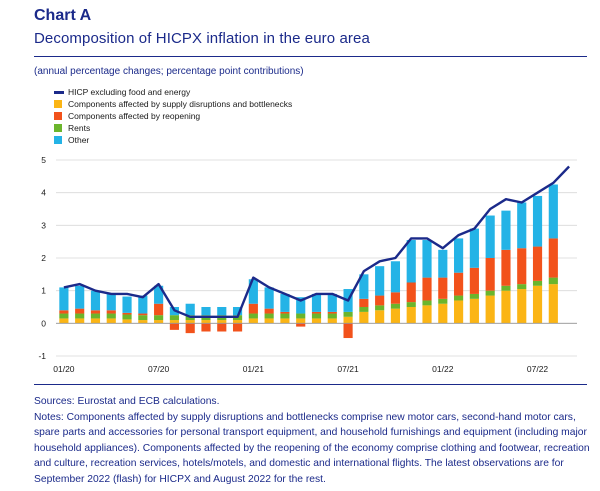 The image size is (600, 491). Describe the element at coordinates (129, 92) in the screenshot. I see `legend-label-hicpx: HICP excluding food and energy` at that location.